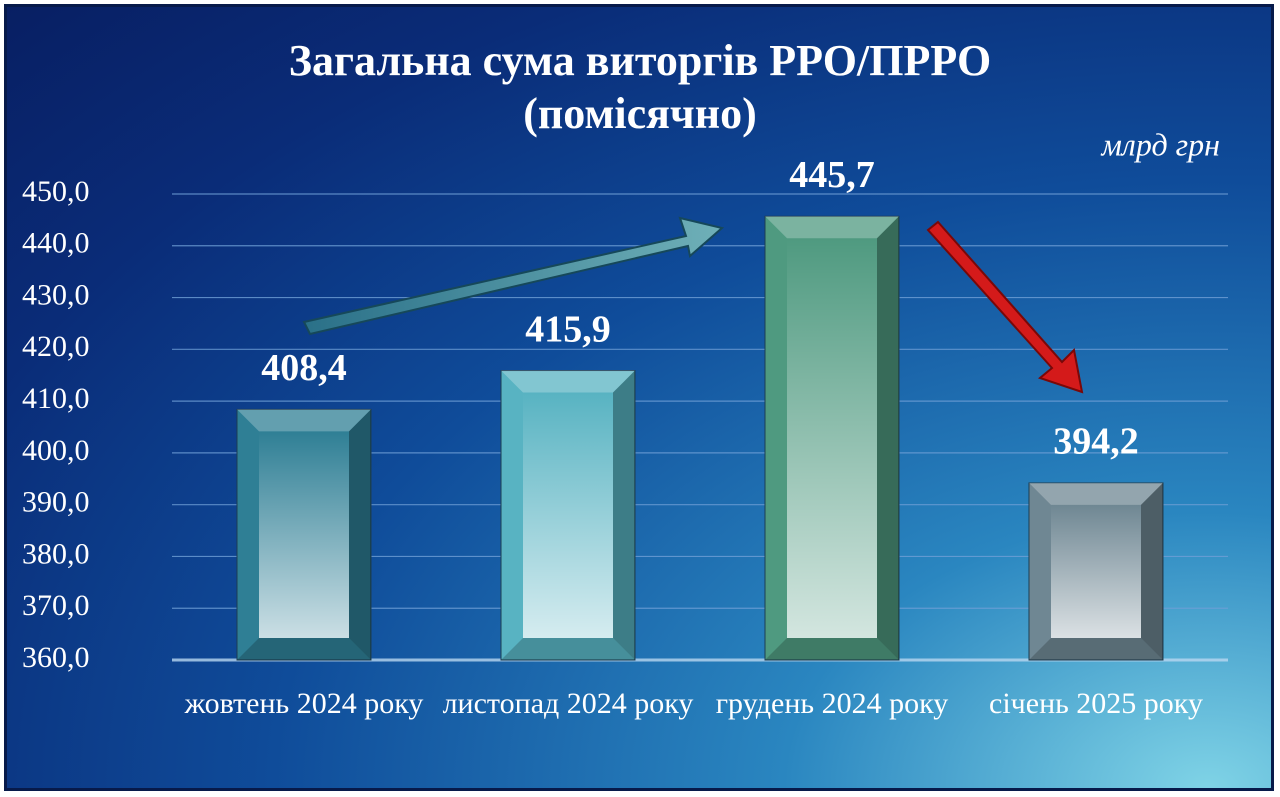 The width and height of the screenshot is (1280, 797). I want to click on chart-title: Загальна сума виторгів РРО/ПРРО, so click(640, 60).